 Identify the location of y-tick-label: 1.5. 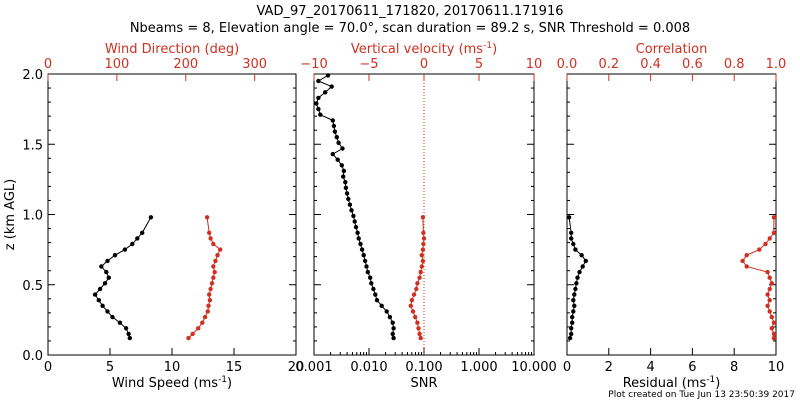
(32, 145).